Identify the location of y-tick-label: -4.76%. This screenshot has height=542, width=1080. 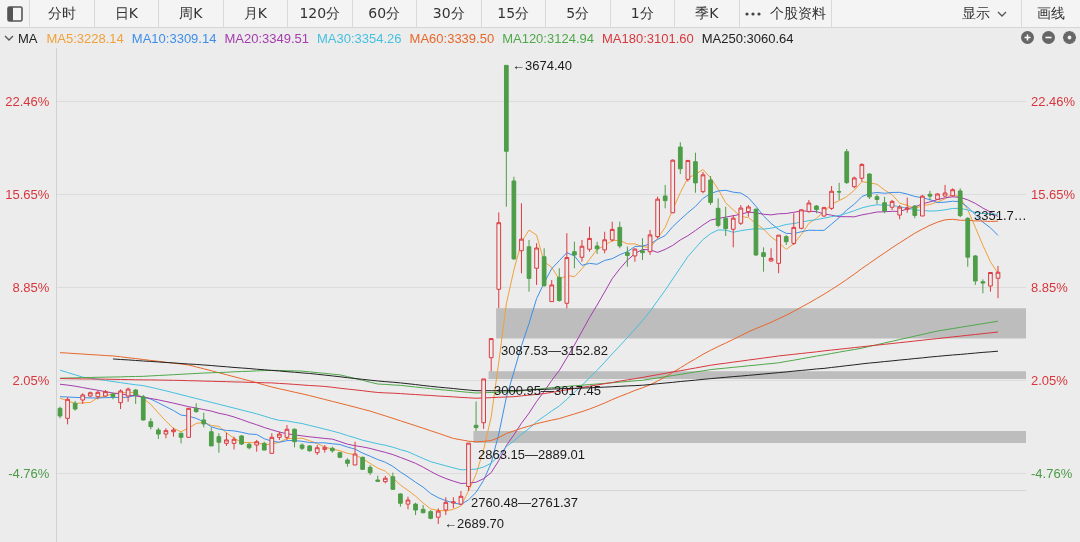
(29, 474).